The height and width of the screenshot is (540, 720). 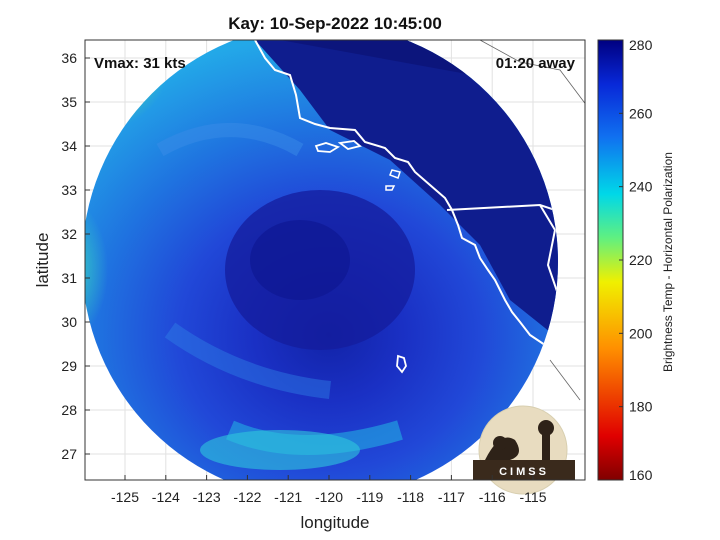 I want to click on y-tick-label: 36, so click(x=69, y=58).